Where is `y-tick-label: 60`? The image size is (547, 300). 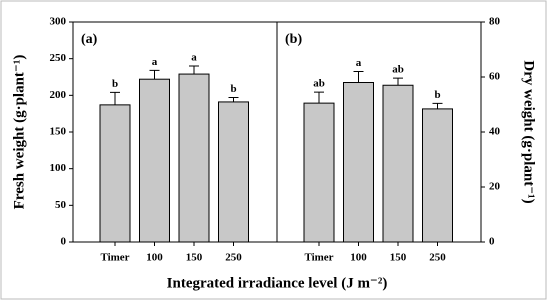
y-tick-label: 60 is located at coordinates (495, 77).